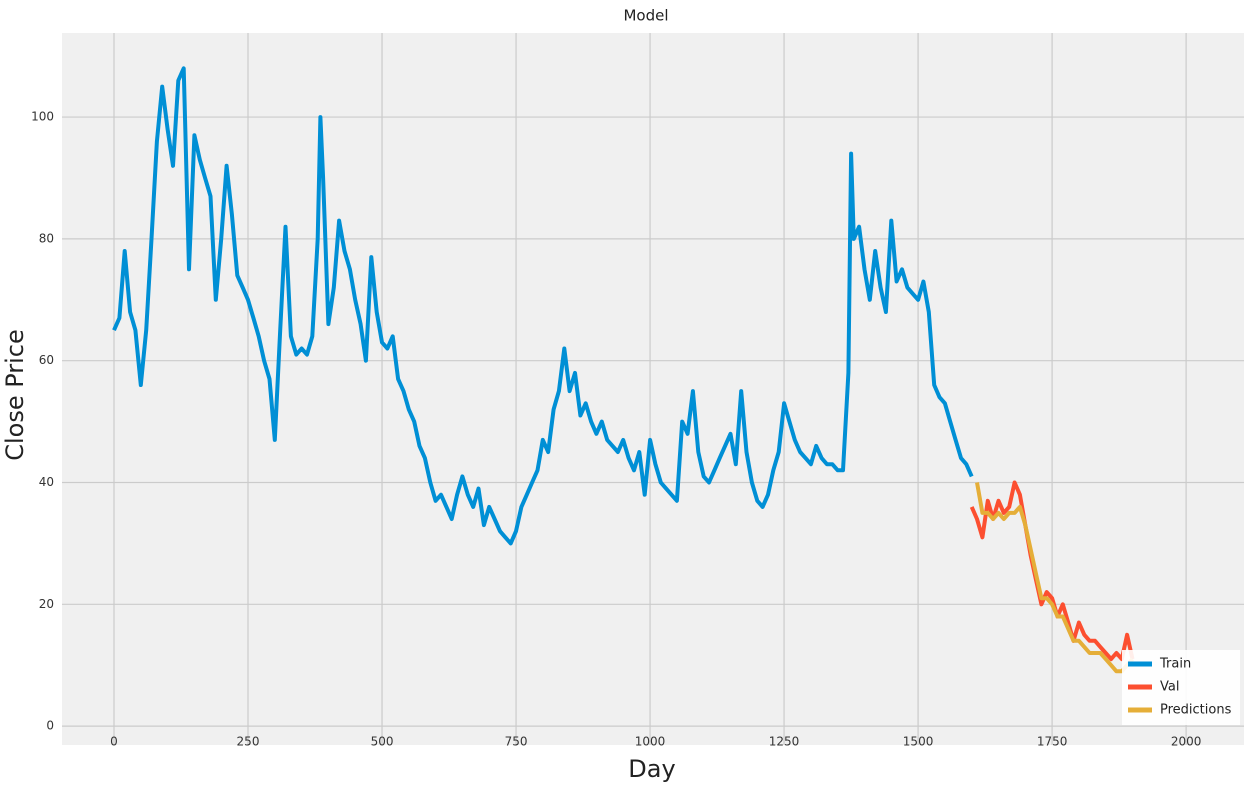 This screenshot has width=1252, height=793. Describe the element at coordinates (1052, 742) in the screenshot. I see `x-tick-label: 1750` at that location.